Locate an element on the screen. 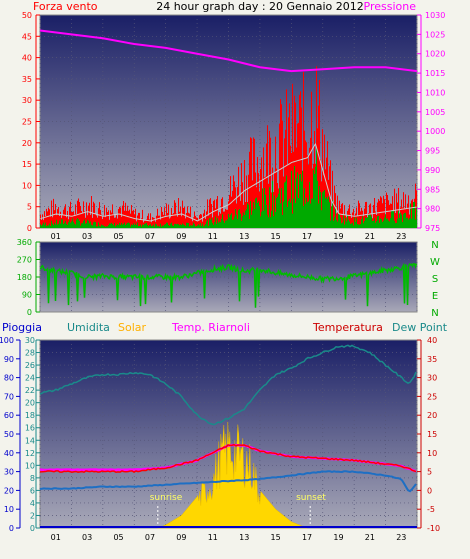 This screenshot has height=559, width=470. pressure-line is located at coordinates (228, 51).